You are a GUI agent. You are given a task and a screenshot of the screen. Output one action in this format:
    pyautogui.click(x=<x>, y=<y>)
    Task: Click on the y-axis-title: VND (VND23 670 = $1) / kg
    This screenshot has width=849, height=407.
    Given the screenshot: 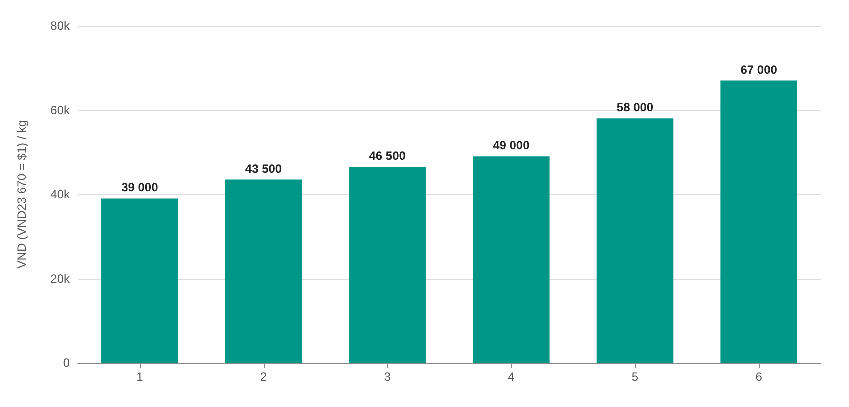 What is the action you would take?
    pyautogui.click(x=22, y=194)
    